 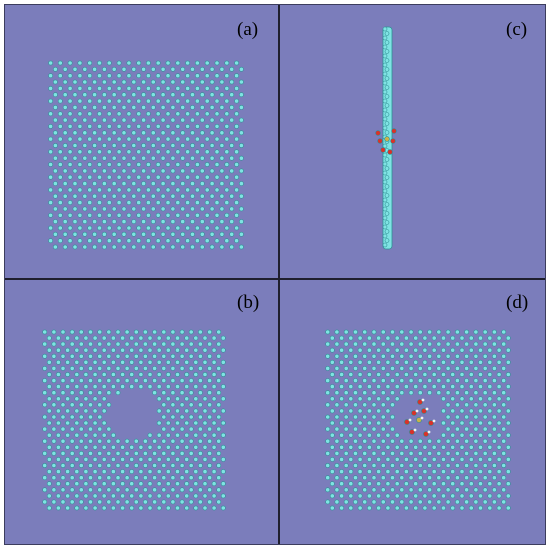 I want to click on hydrogen-atom, so click(x=415, y=430).